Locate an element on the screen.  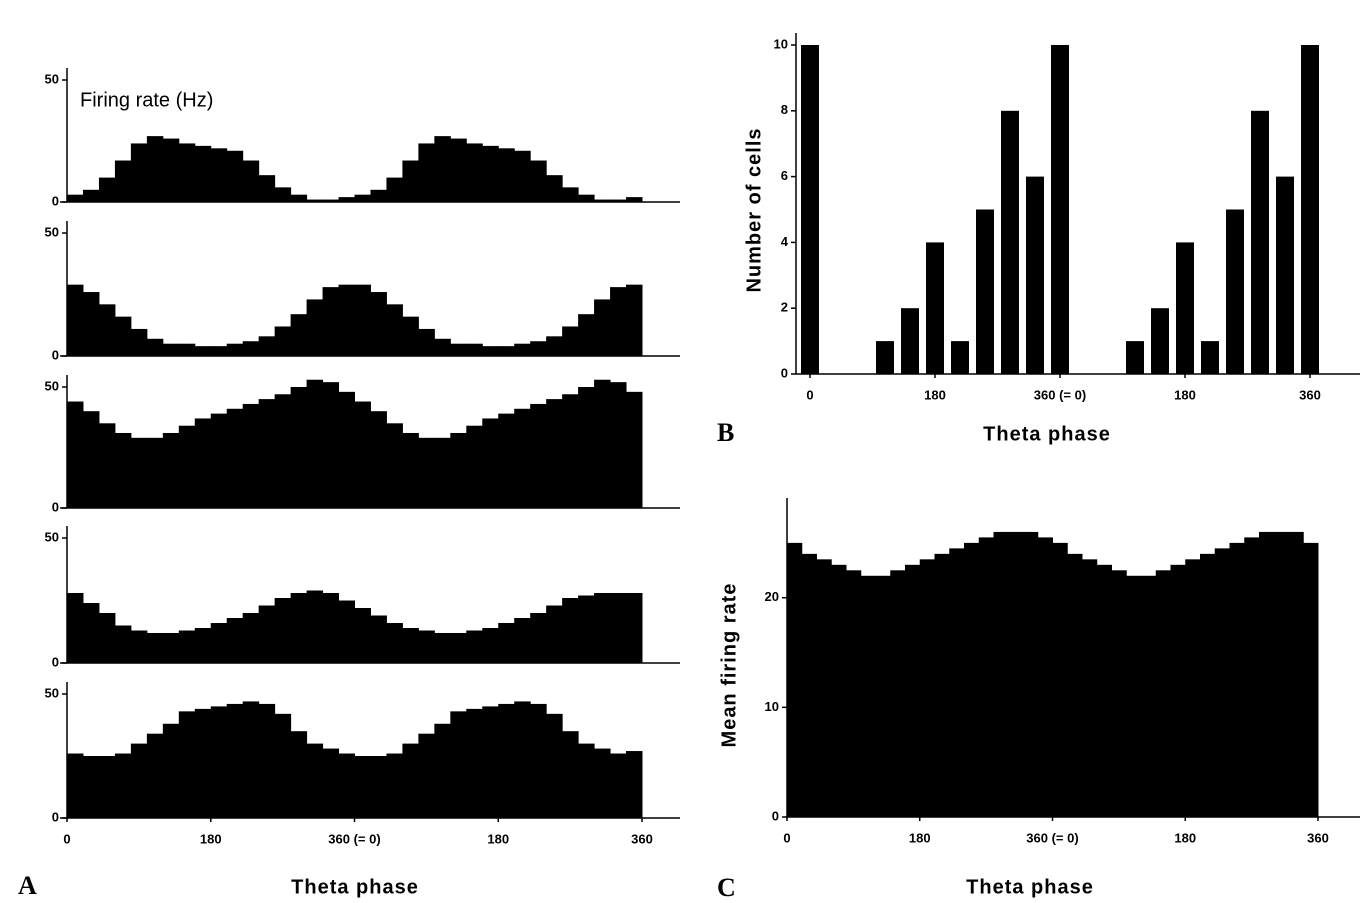
panel-label: B is located at coordinates (725, 432).